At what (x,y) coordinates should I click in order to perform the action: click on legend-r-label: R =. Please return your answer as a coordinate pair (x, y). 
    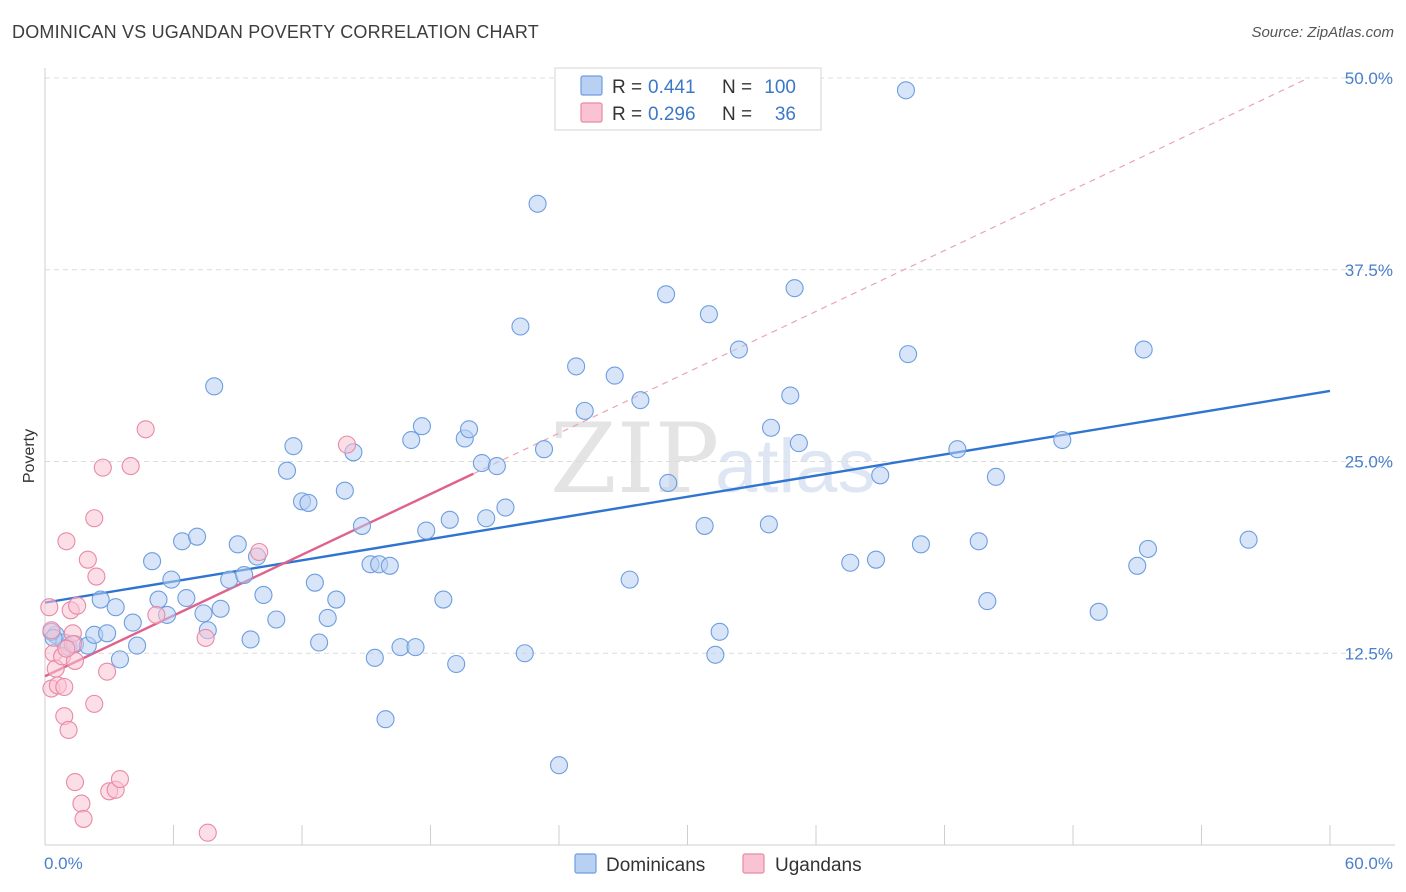
    Looking at the image, I should click on (627, 87).